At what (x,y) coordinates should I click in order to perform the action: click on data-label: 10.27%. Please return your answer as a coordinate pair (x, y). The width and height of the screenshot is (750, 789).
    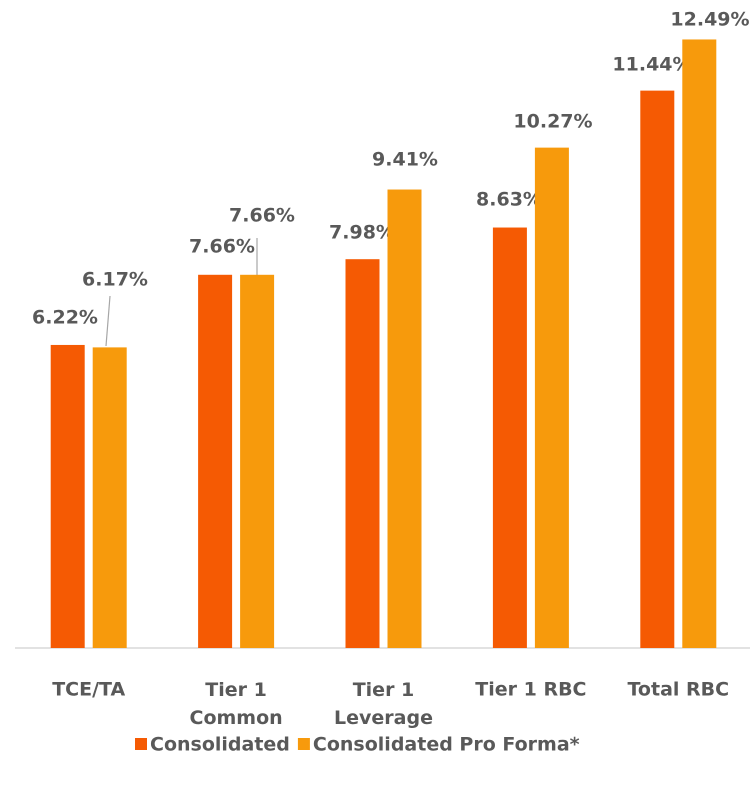
    Looking at the image, I should click on (552, 122).